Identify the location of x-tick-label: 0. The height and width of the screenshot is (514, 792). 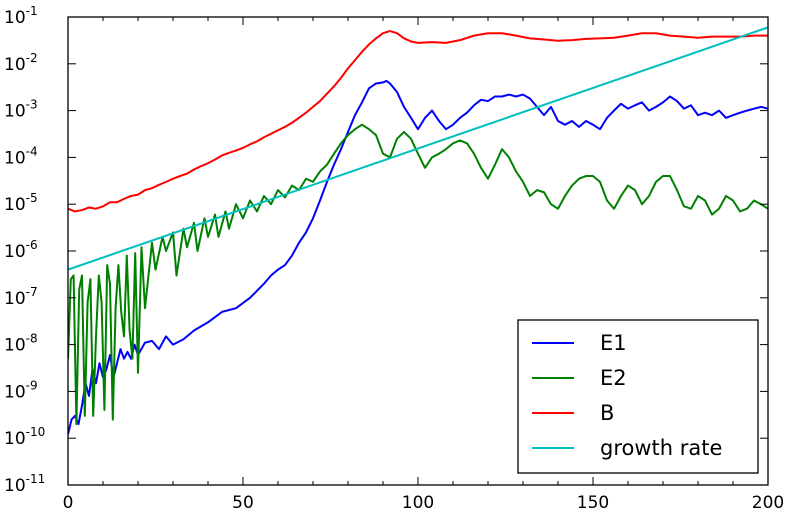
(68, 503).